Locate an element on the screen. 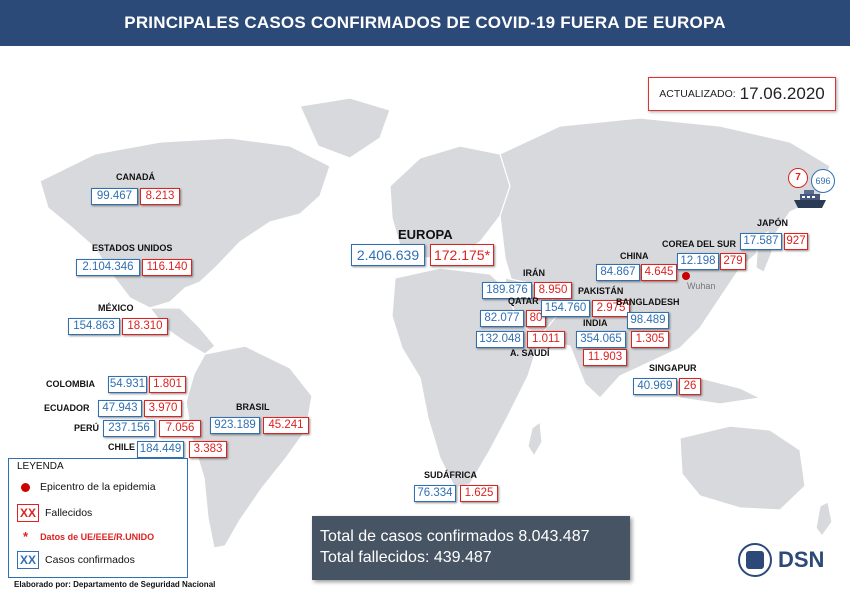  confirmed-chile: 184.449 is located at coordinates (160, 449).